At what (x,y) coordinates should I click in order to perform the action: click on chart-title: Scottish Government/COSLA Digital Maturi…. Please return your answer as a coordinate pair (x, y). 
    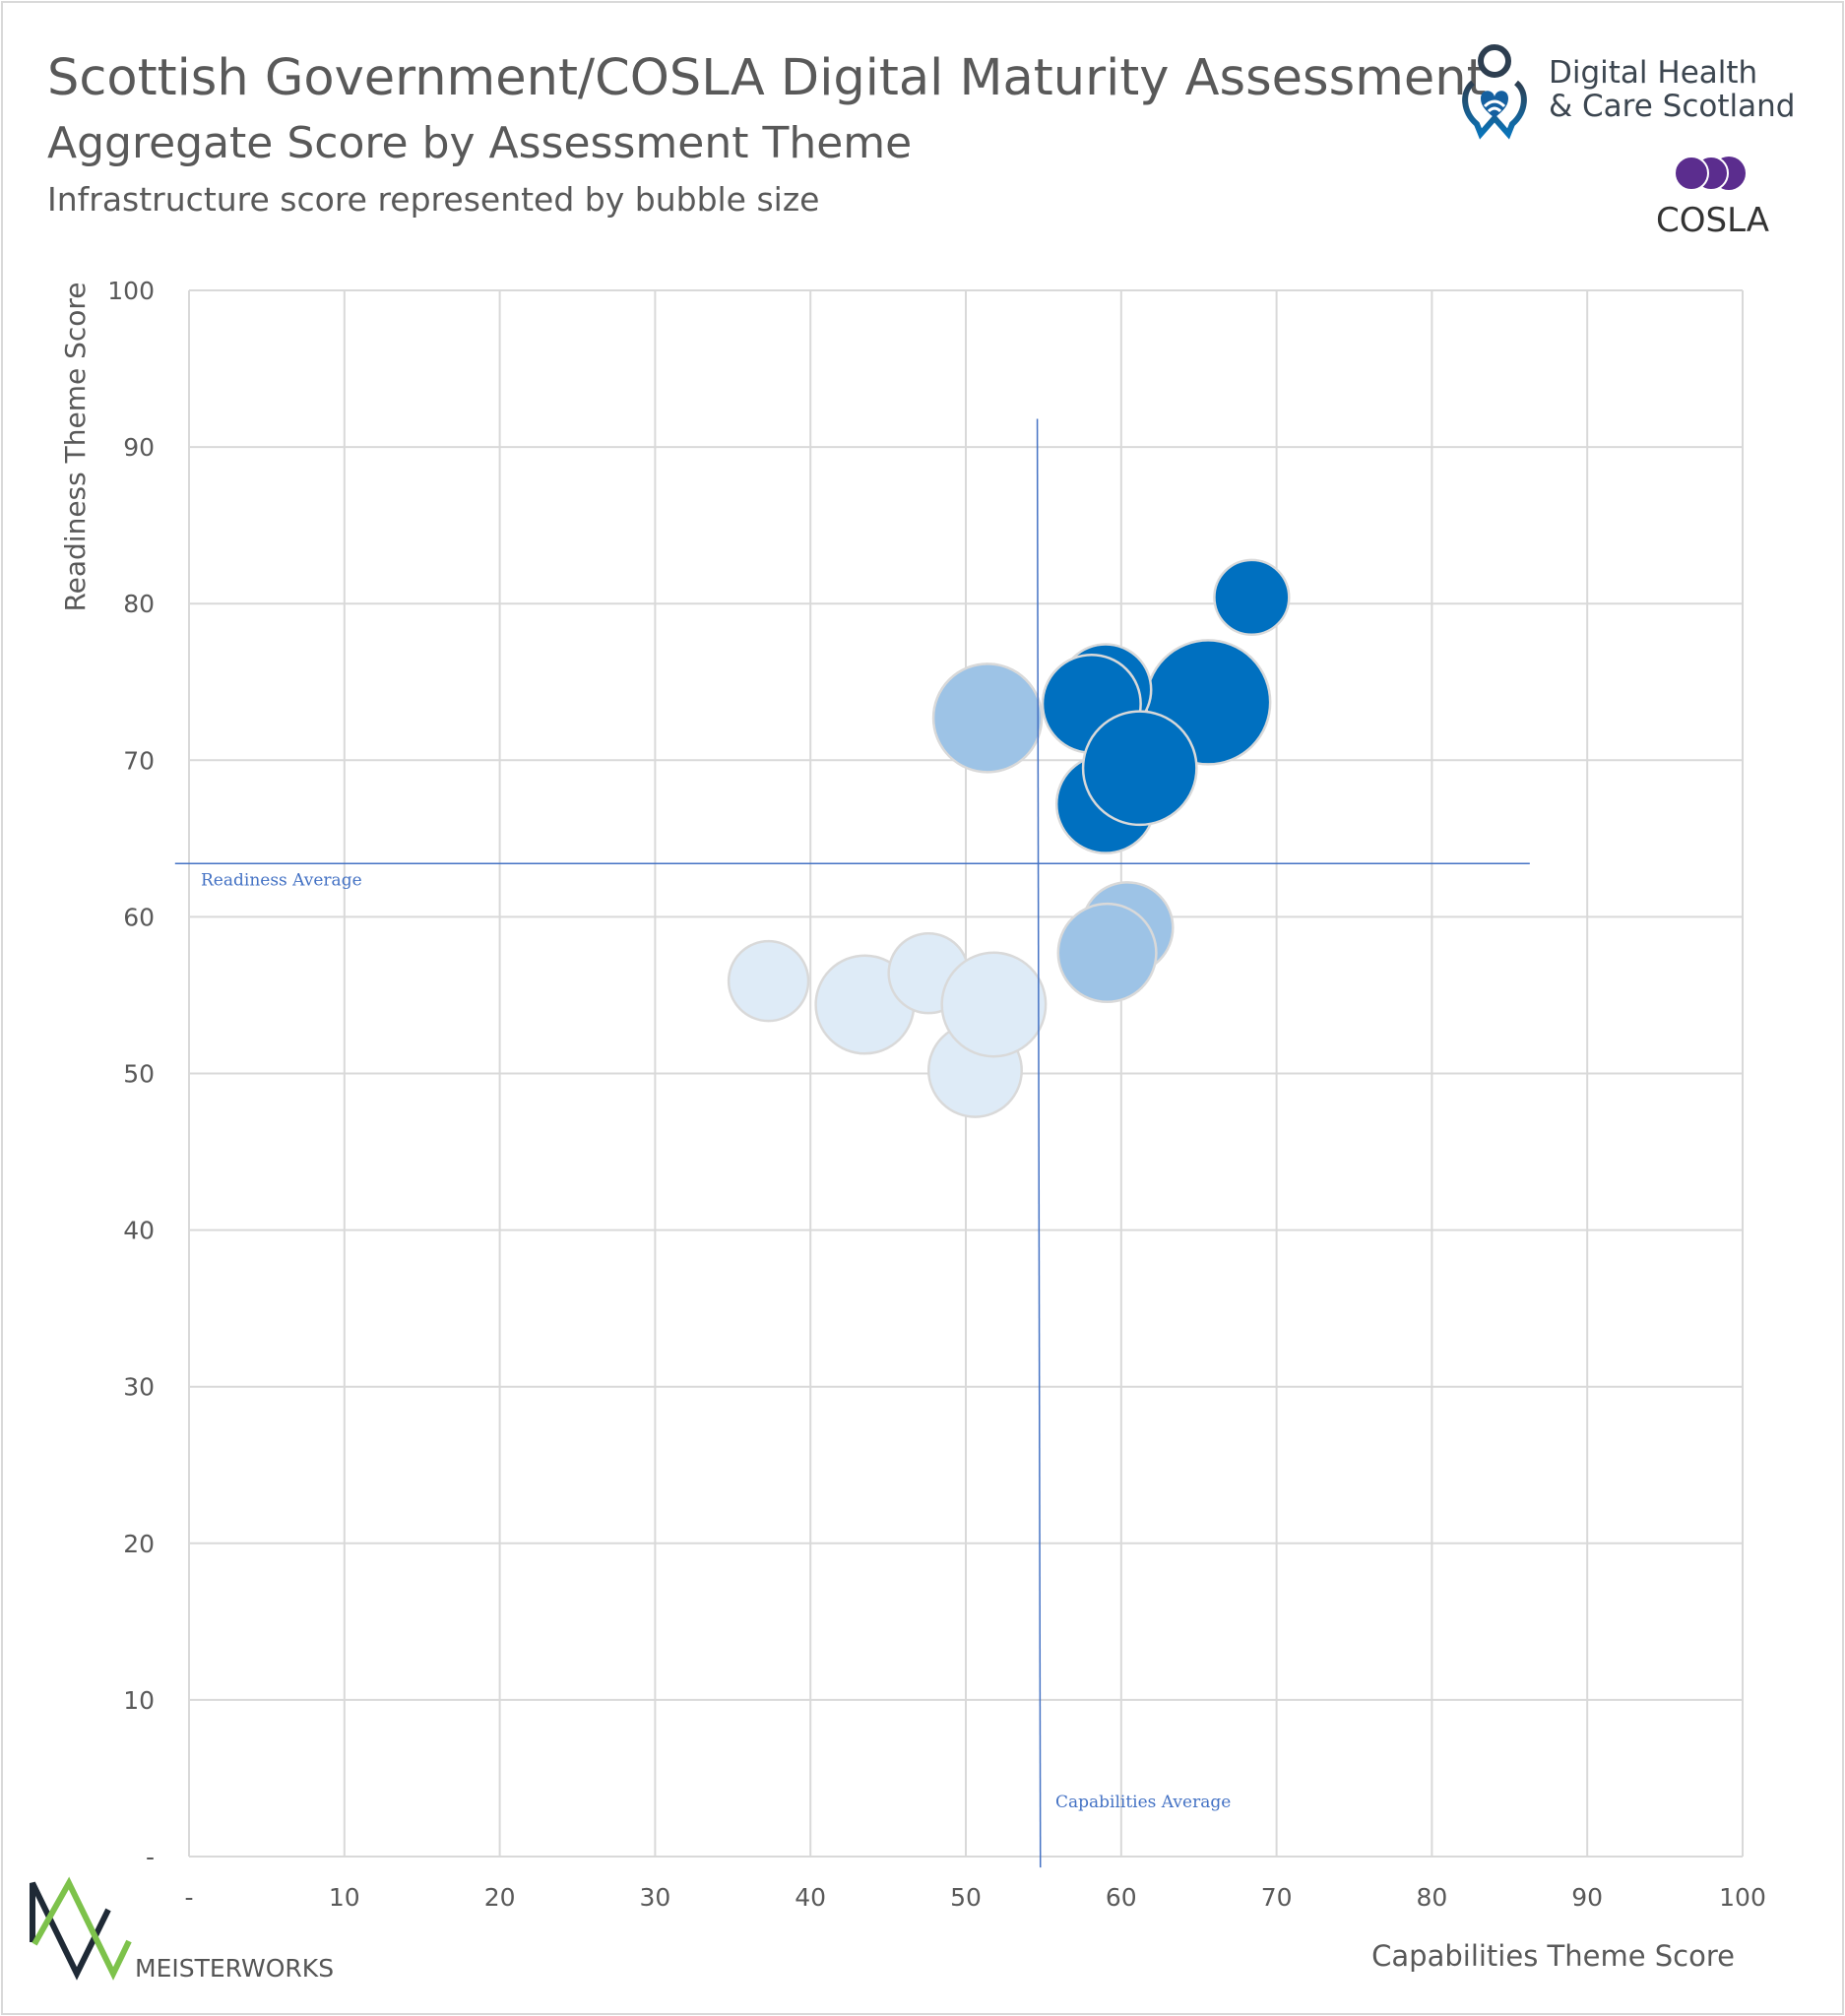
    Looking at the image, I should click on (767, 78).